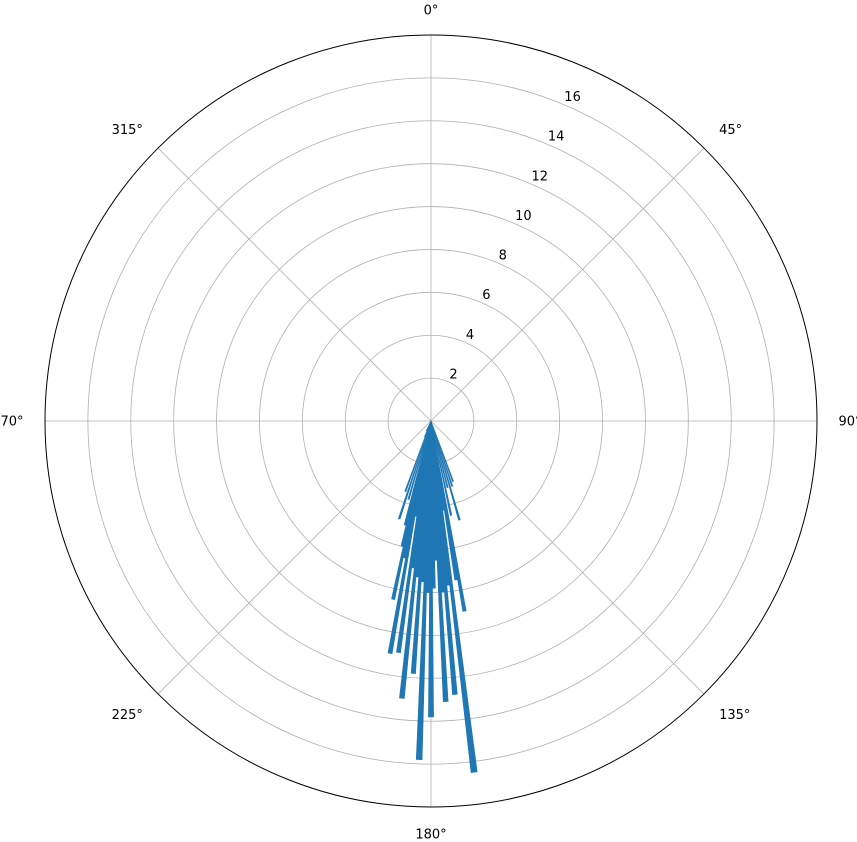 The image size is (857, 842). I want to click on r-tick-label: 6, so click(486, 295).